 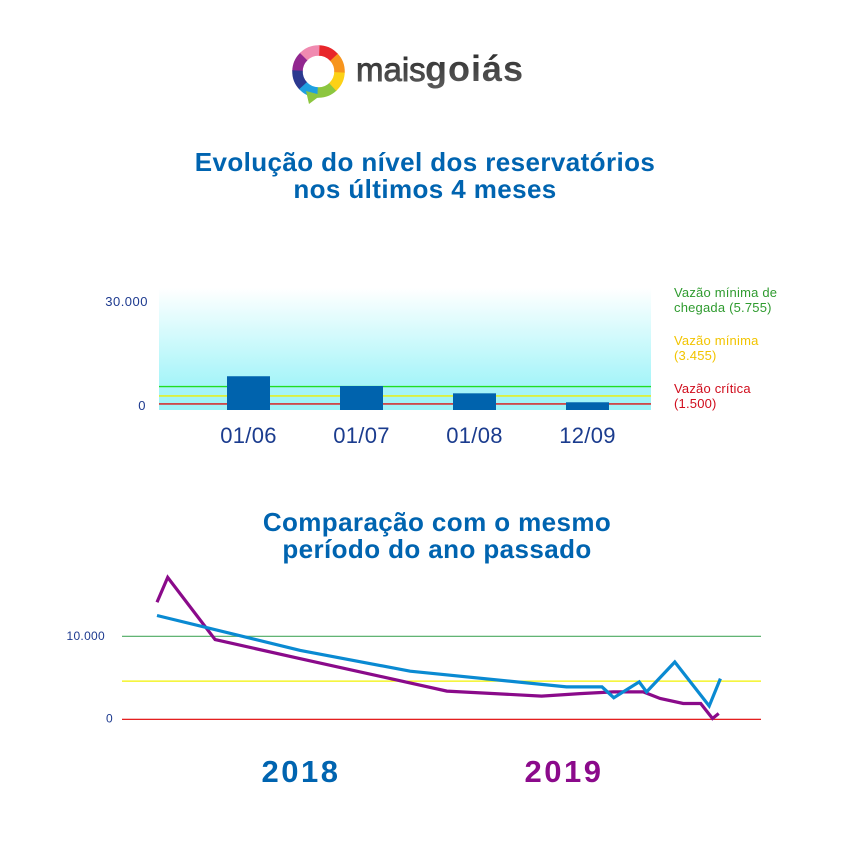 What do you see at coordinates (418, 393) in the screenshot?
I see `bars` at bounding box center [418, 393].